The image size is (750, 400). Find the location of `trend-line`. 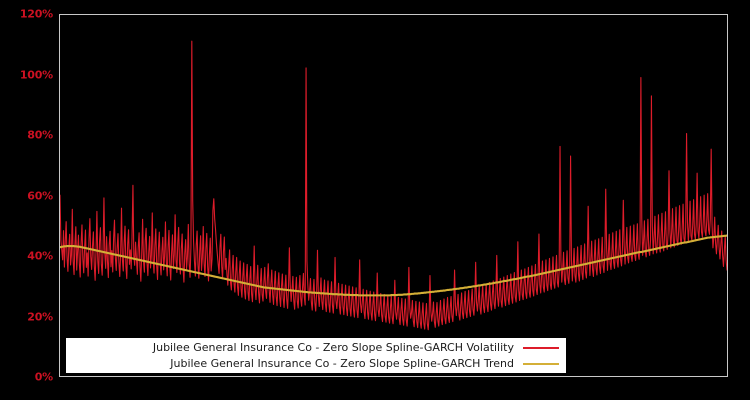

trend-line is located at coordinates (393, 266).